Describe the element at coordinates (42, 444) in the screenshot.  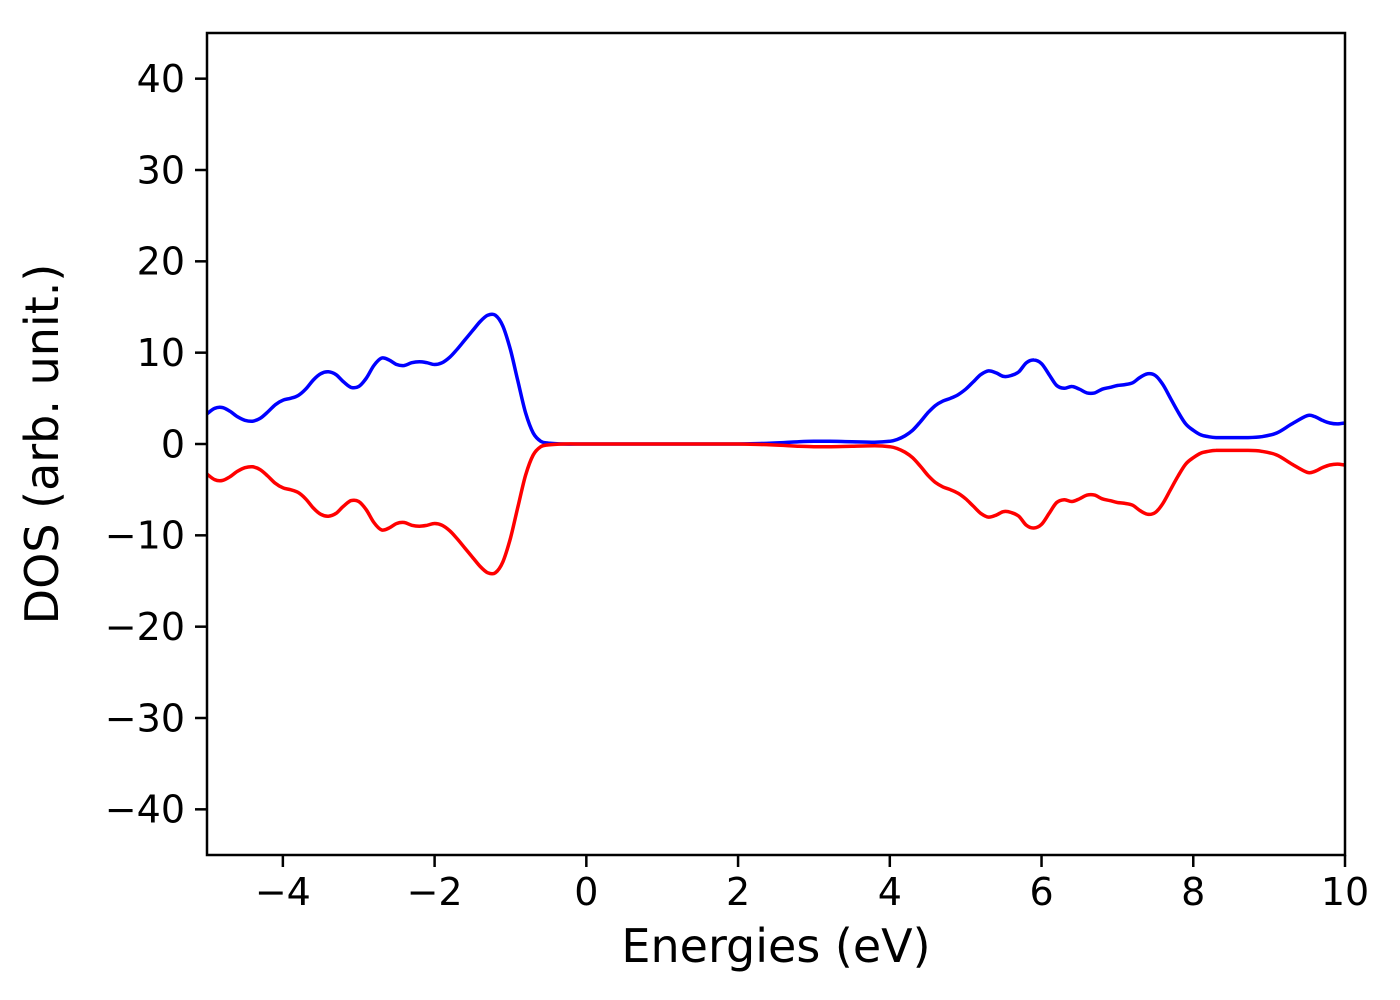
I see `y-axis-label: DOS (arb. unit.)` at that location.